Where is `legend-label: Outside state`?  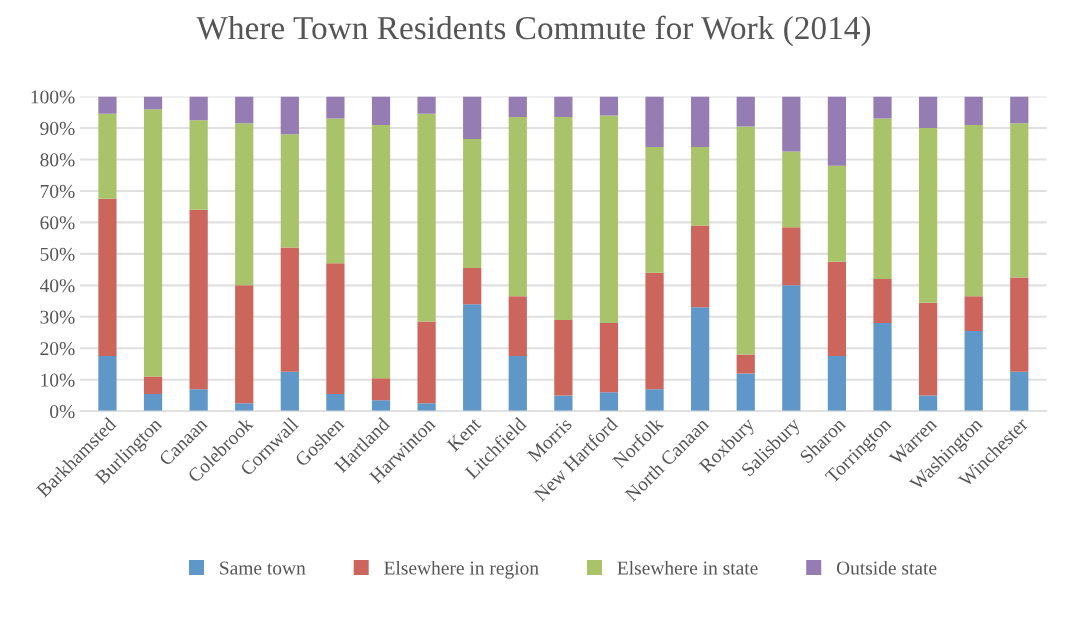
legend-label: Outside state is located at coordinates (886, 567).